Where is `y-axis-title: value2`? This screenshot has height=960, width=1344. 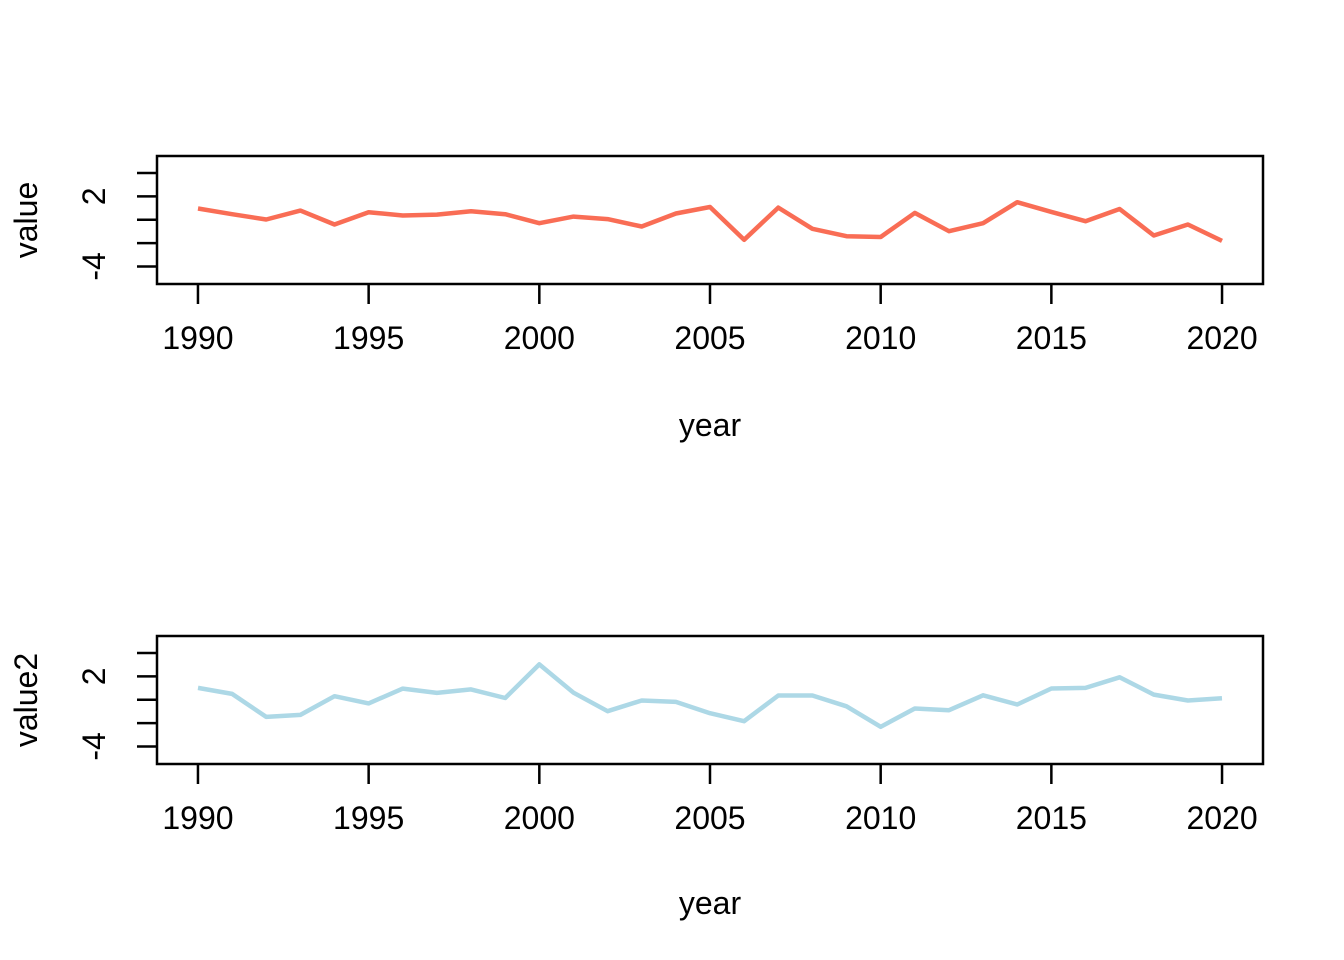
y-axis-title: value2 is located at coordinates (26, 700).